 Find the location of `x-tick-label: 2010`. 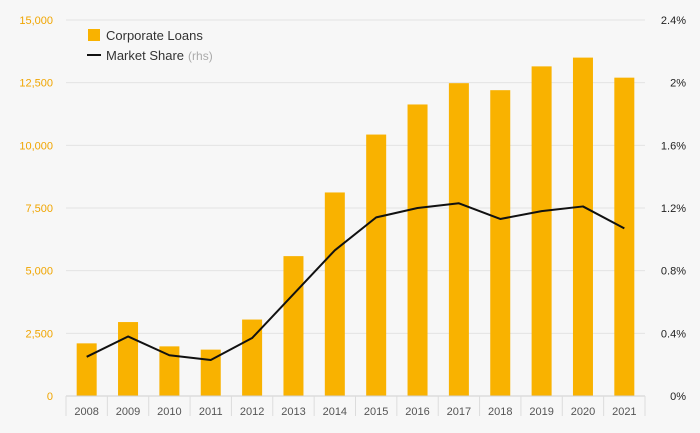

x-tick-label: 2010 is located at coordinates (169, 412).